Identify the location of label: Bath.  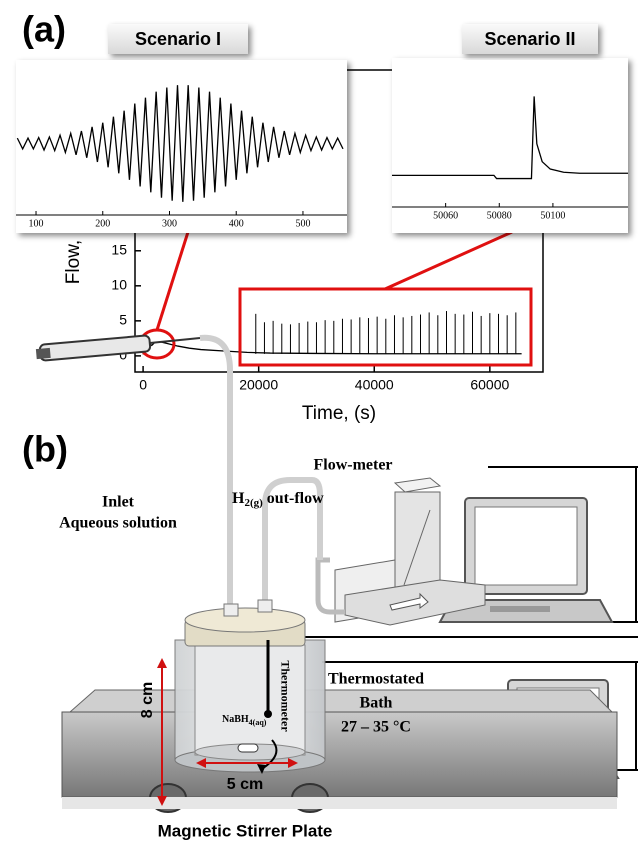
(376, 703).